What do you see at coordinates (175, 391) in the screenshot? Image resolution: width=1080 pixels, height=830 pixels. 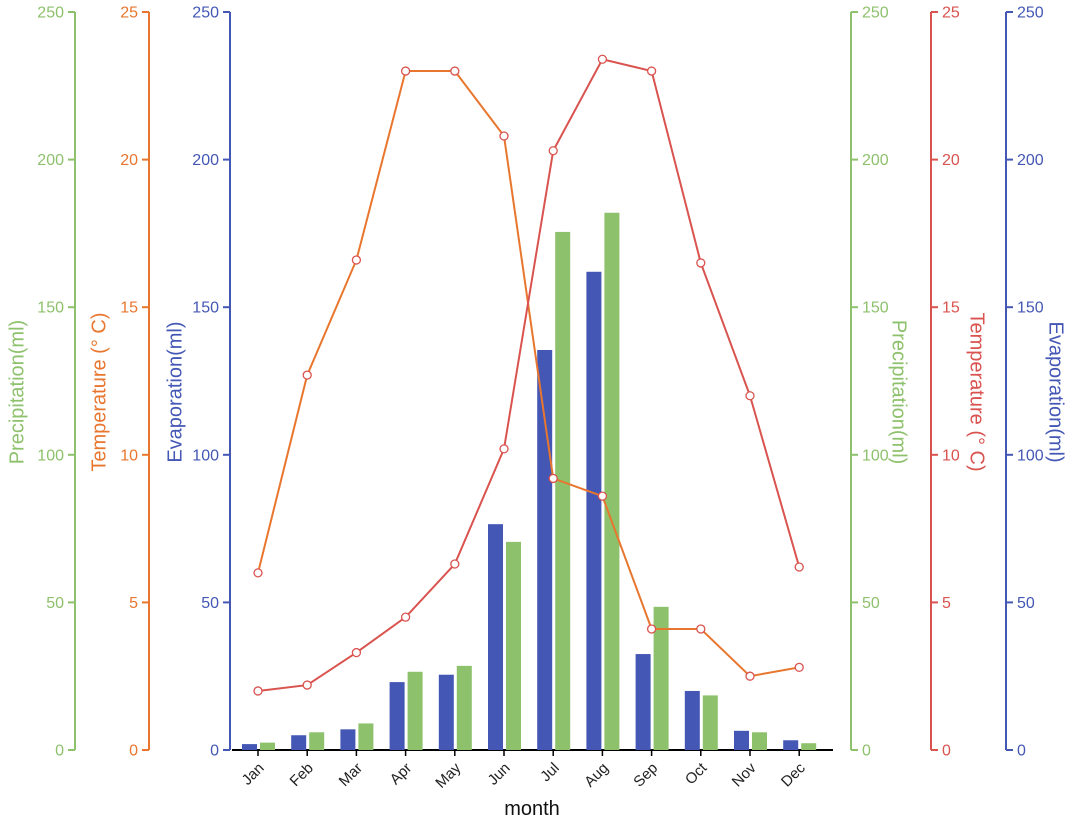 I see `evaporation-left-axis-title: Evaporation(ml)` at bounding box center [175, 391].